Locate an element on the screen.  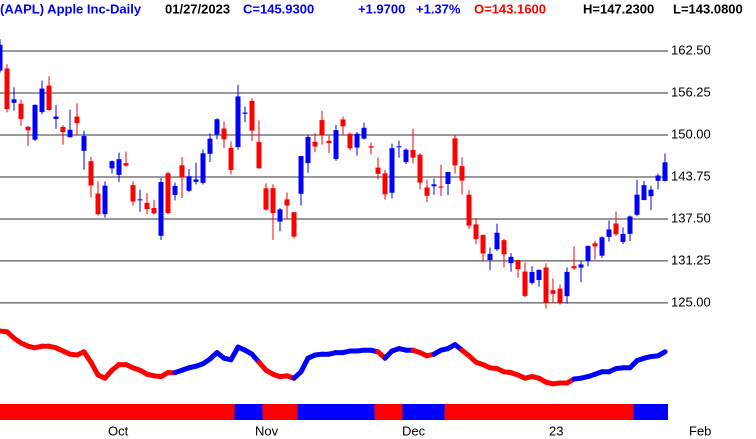
header-change-pct: +1.37% is located at coordinates (438, 8).